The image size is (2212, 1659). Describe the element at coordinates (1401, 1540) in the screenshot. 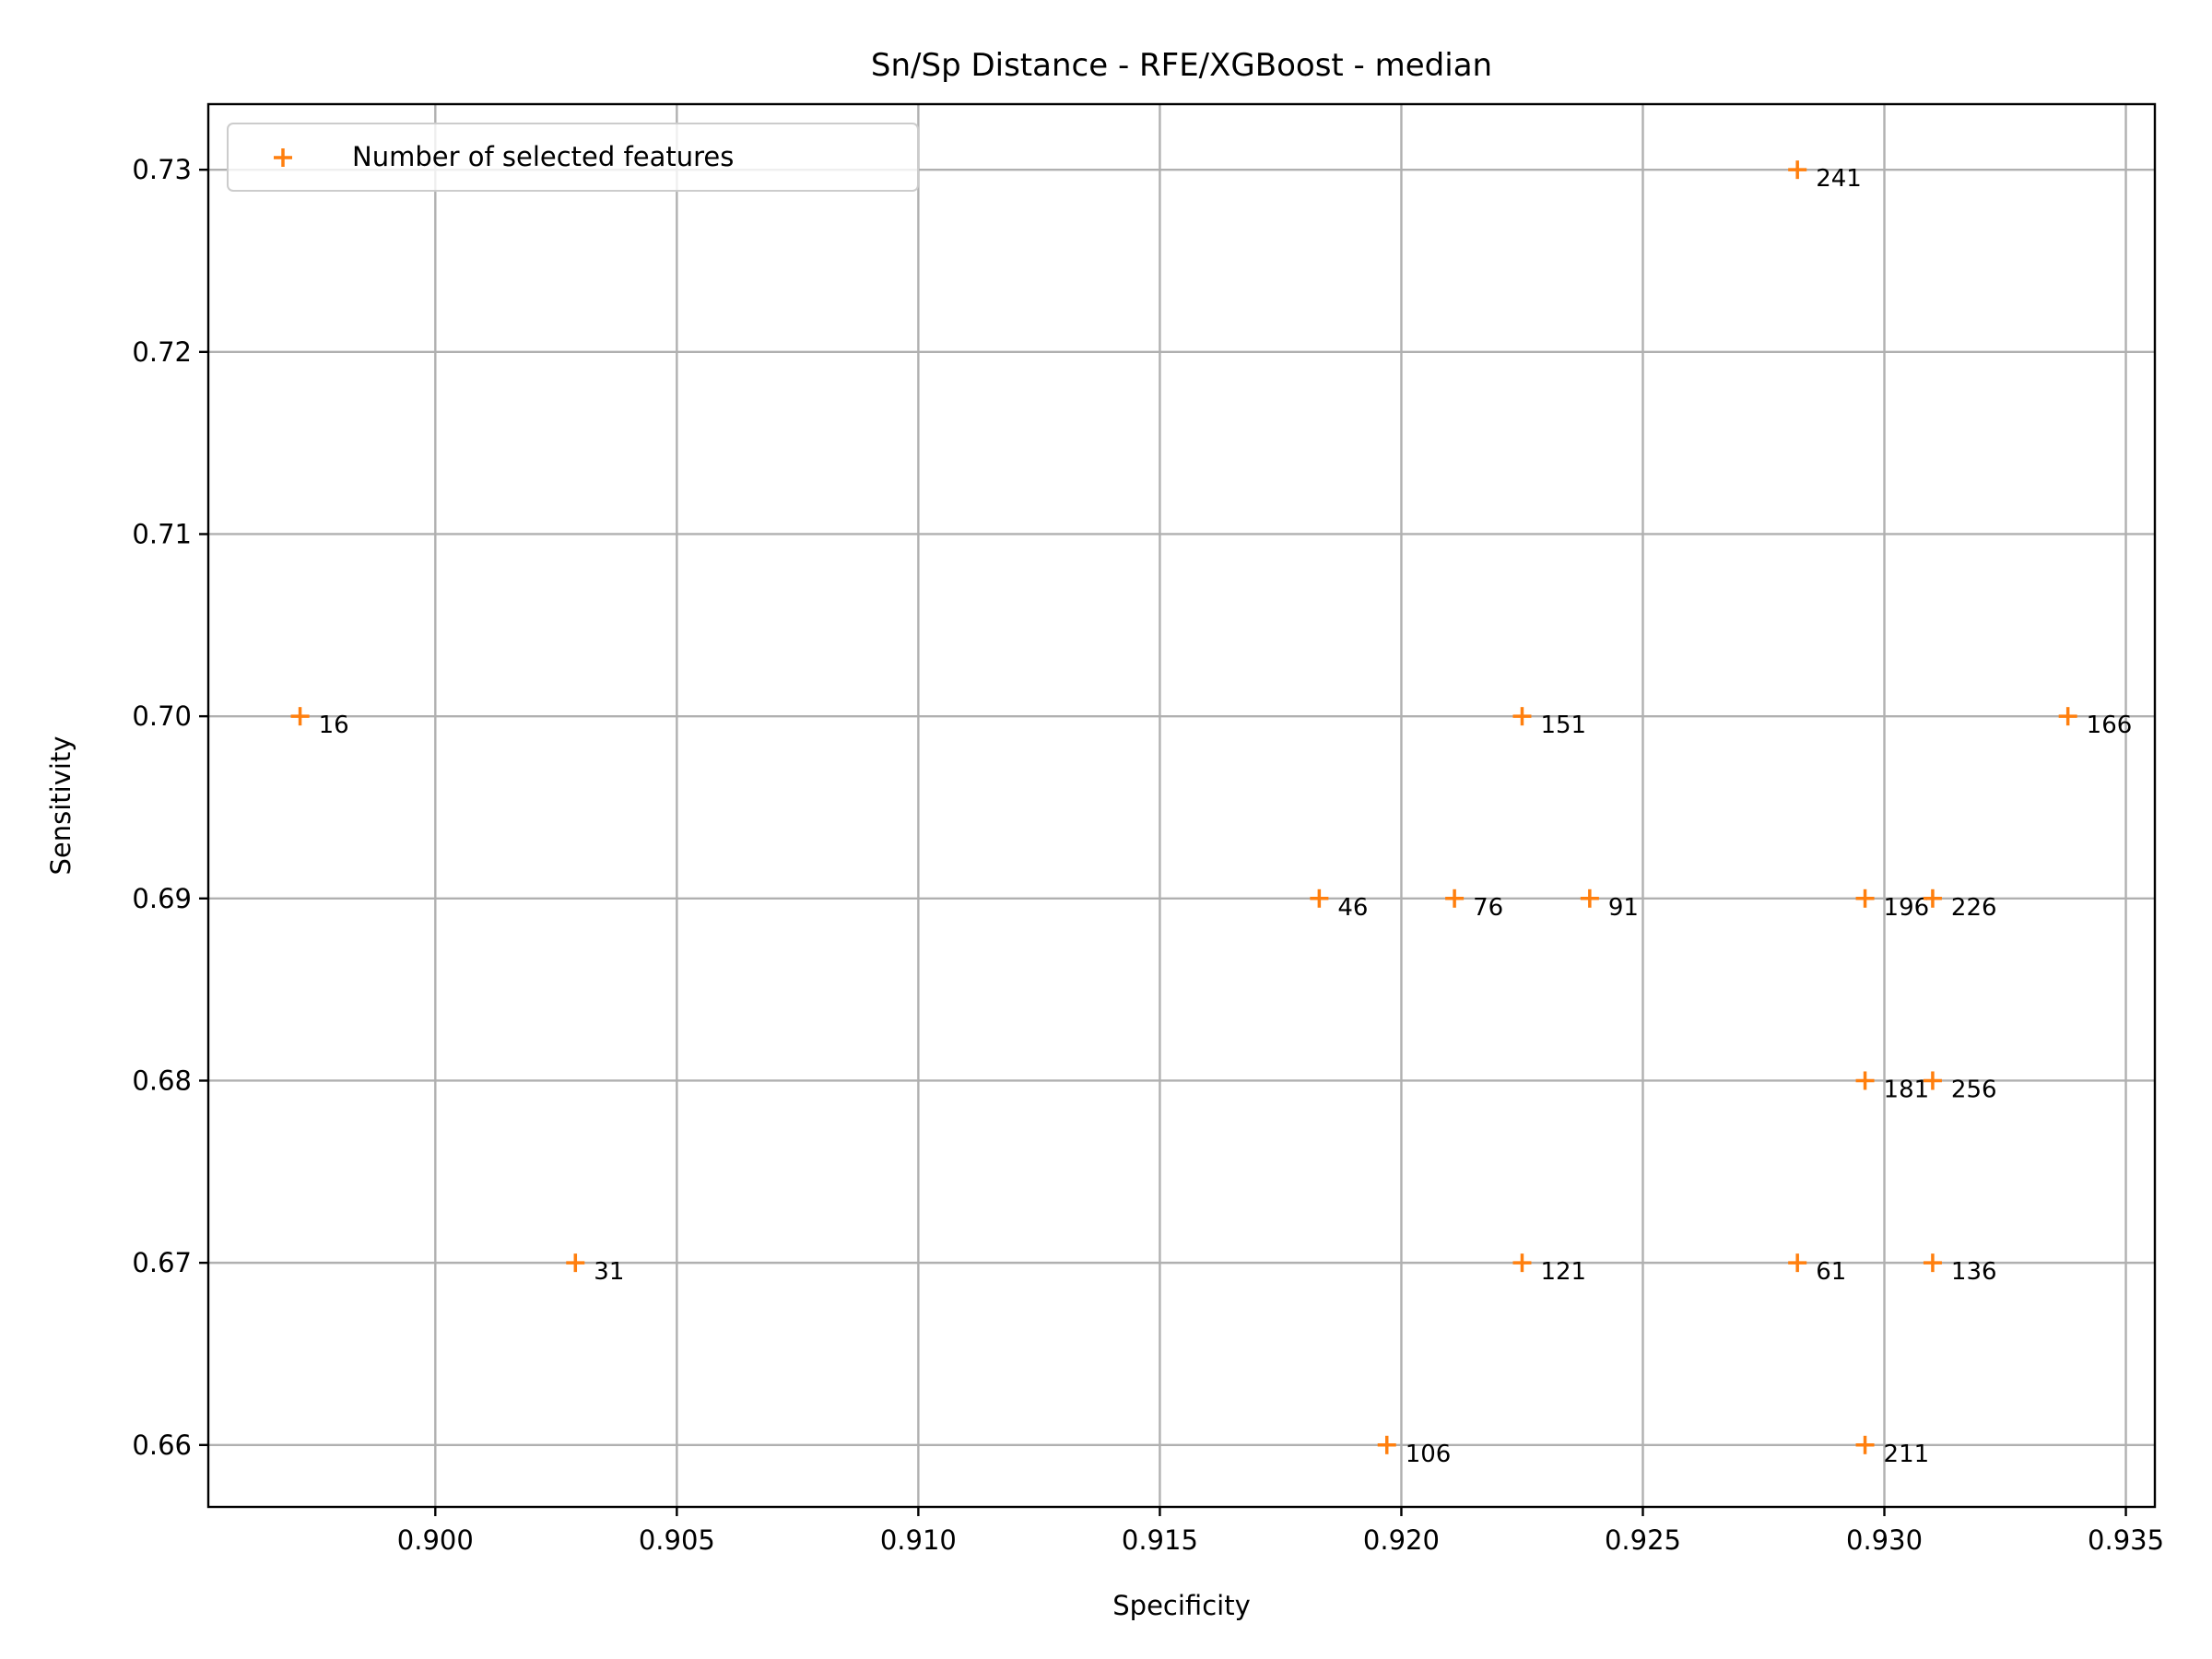

I see `x-tick-label: 0.920` at that location.